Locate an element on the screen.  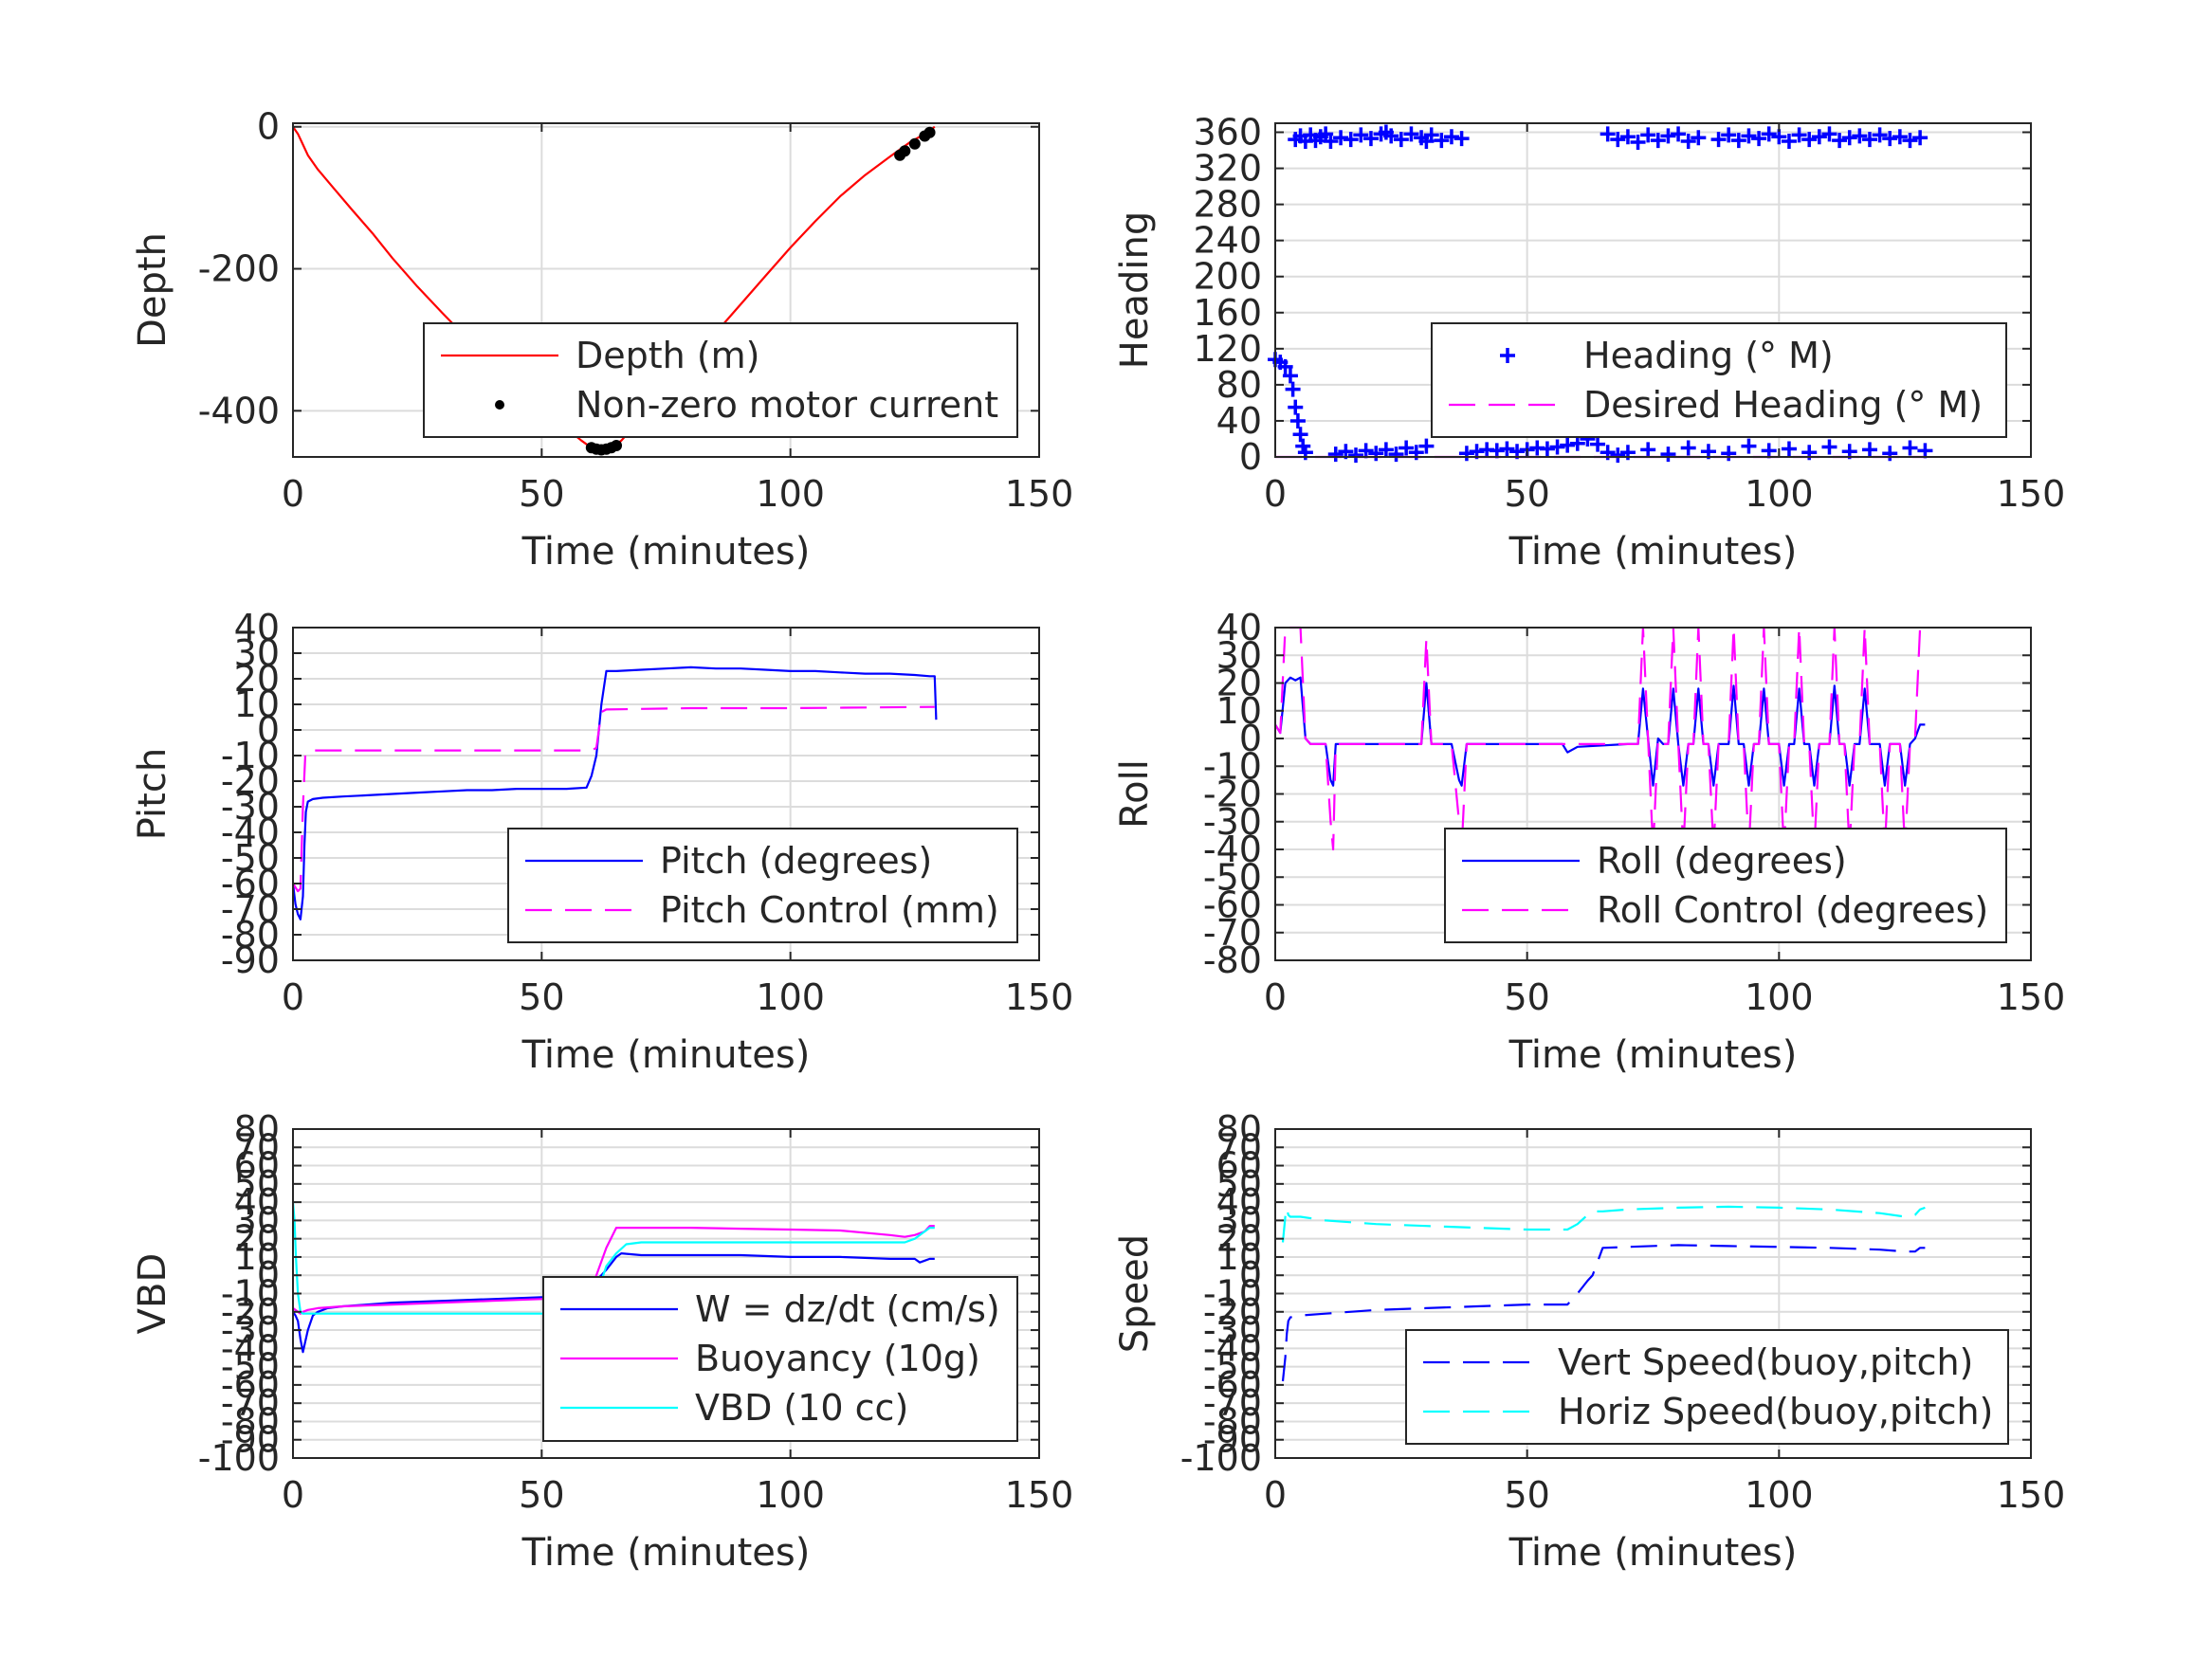
legend-entry: Non-zero motor current is located at coordinates (746, 405).